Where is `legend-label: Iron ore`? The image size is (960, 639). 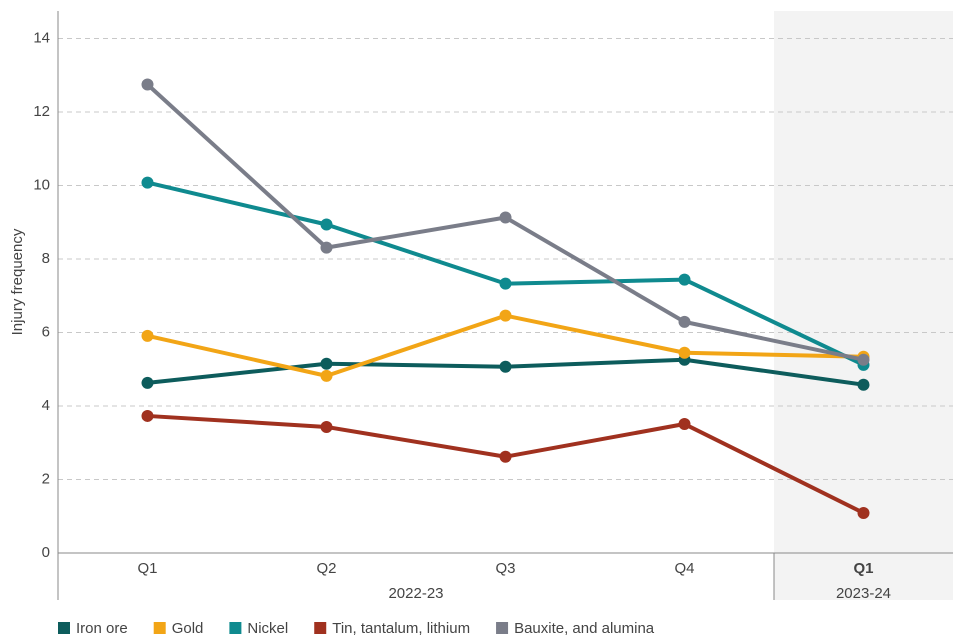 legend-label: Iron ore is located at coordinates (102, 628).